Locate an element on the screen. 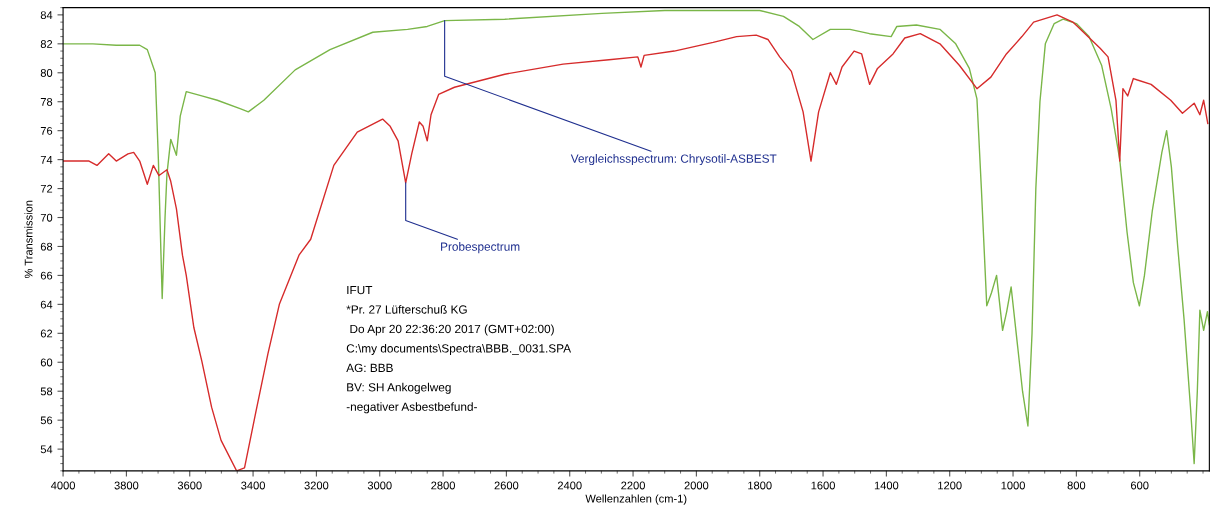 This screenshot has height=509, width=1213. x-tick-label: 4000 is located at coordinates (62, 485).